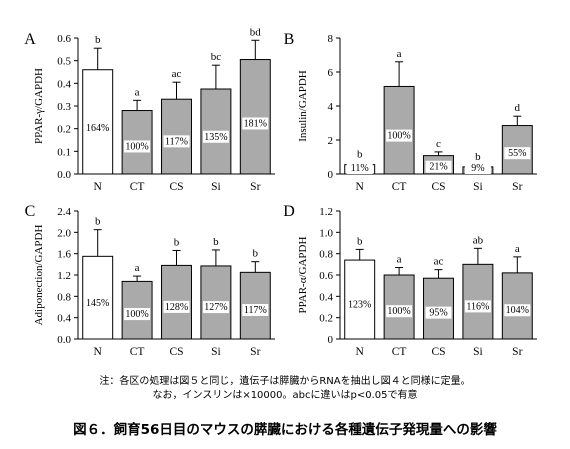  Describe the element at coordinates (289, 39) in the screenshot. I see `panel-letter: B` at that location.